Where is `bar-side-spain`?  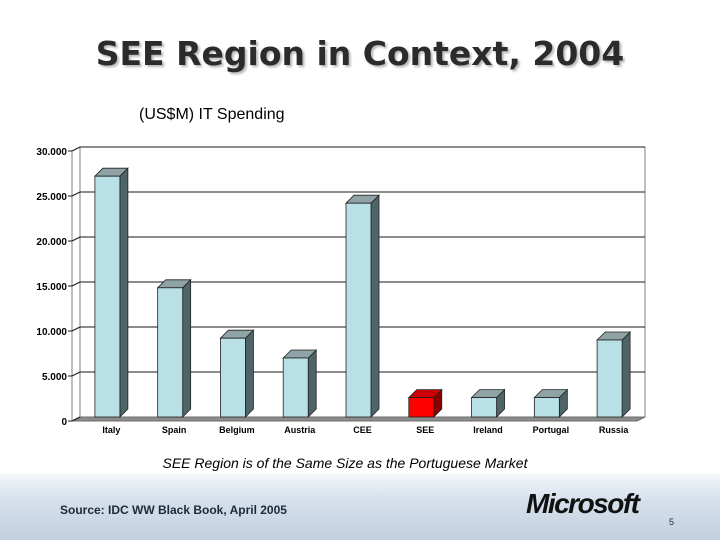
bar-side-spain is located at coordinates (187, 348).